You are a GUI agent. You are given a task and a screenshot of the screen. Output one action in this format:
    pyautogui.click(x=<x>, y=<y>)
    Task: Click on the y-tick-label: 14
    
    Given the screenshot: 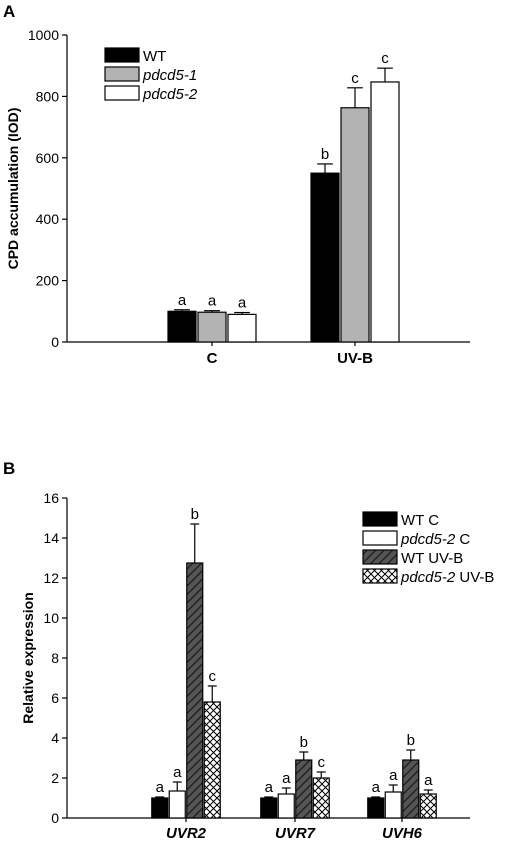 What is the action you would take?
    pyautogui.click(x=51, y=538)
    